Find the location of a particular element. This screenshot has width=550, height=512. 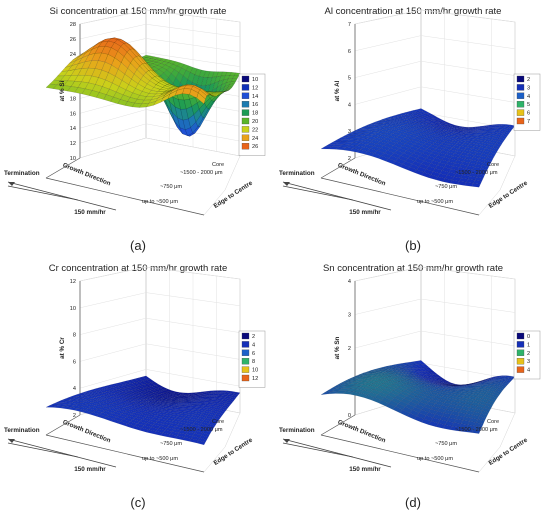

z-axis-label: at % Cr is located at coordinates (62, 348).